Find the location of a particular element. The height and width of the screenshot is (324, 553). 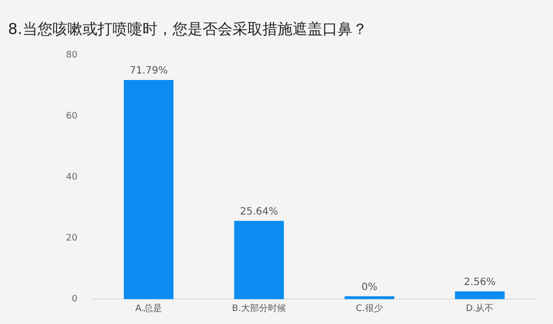

data-label: 0% is located at coordinates (369, 287).